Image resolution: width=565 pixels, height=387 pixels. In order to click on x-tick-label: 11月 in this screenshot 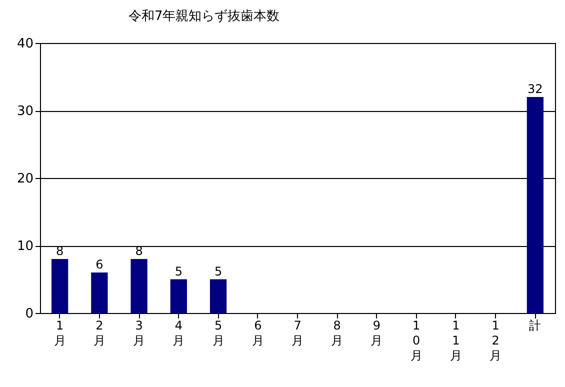, I will do `click(456, 340)`.